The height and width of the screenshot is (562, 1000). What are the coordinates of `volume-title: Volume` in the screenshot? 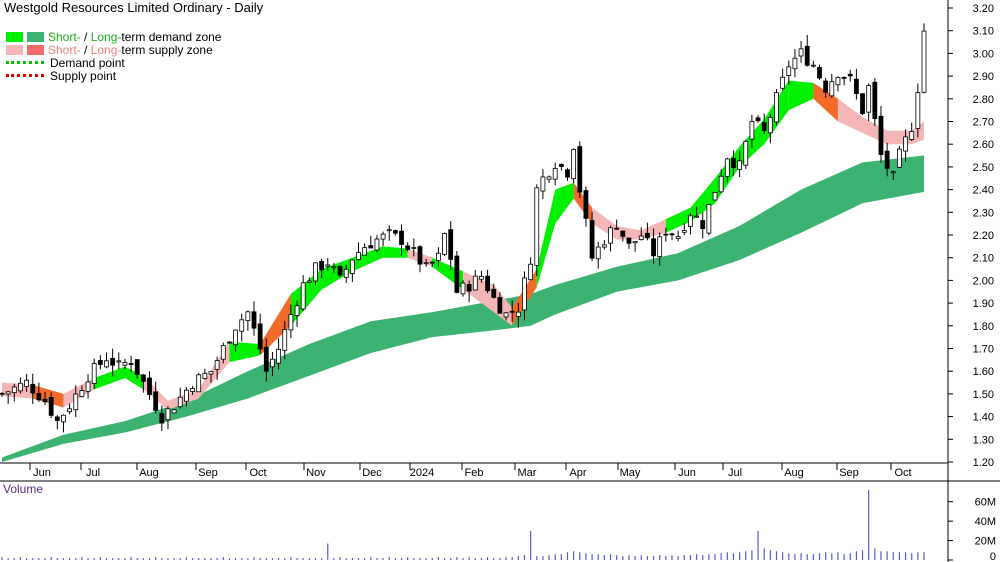 It's located at (23, 489).